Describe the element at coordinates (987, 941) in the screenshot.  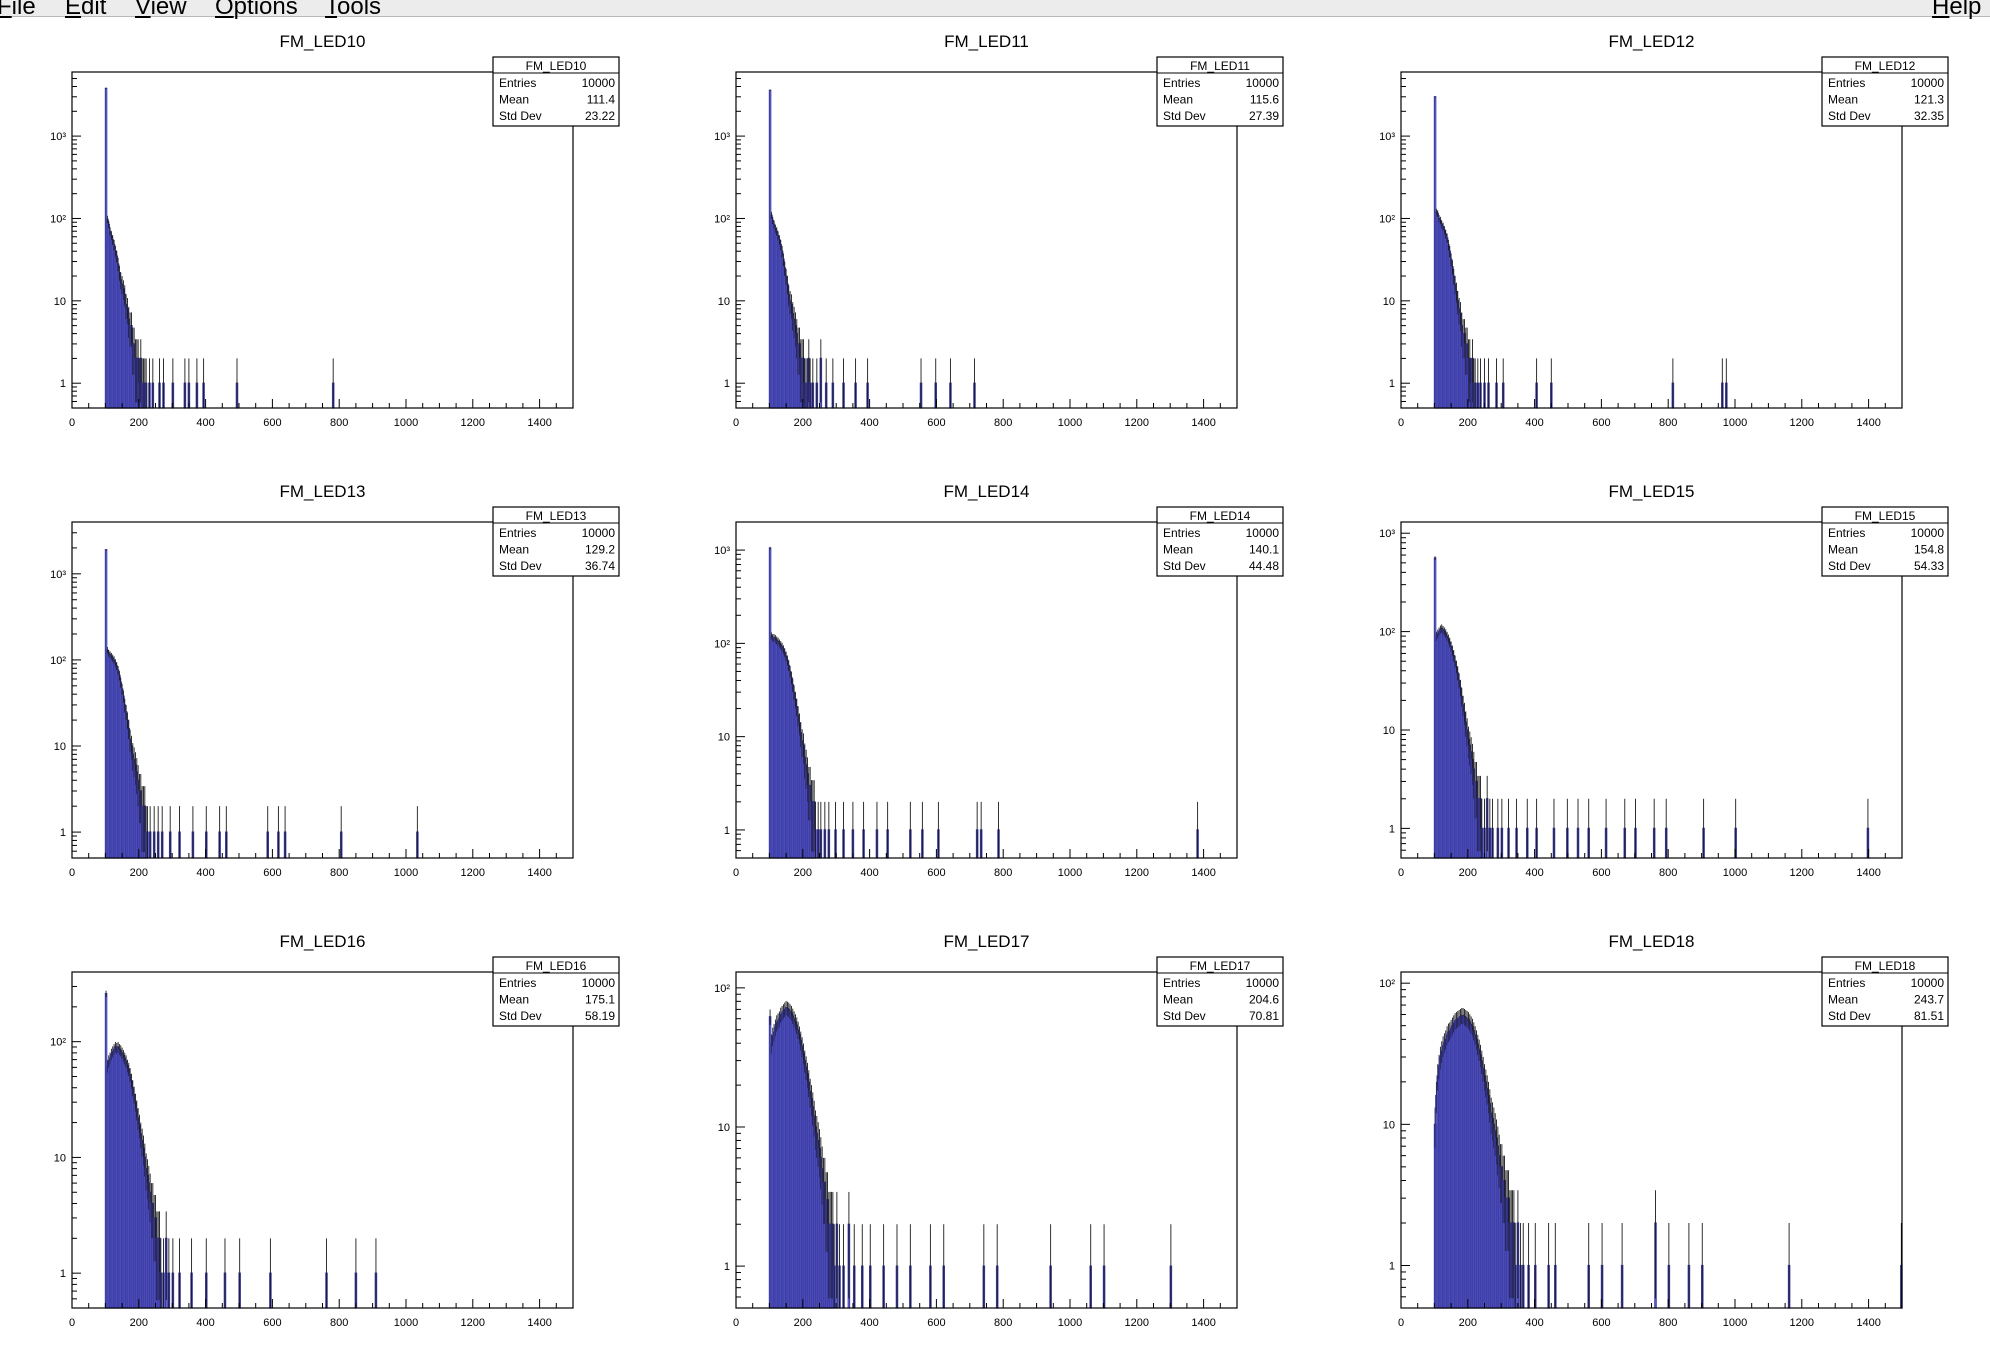
I see `histogram-title: FM_LED17` at that location.